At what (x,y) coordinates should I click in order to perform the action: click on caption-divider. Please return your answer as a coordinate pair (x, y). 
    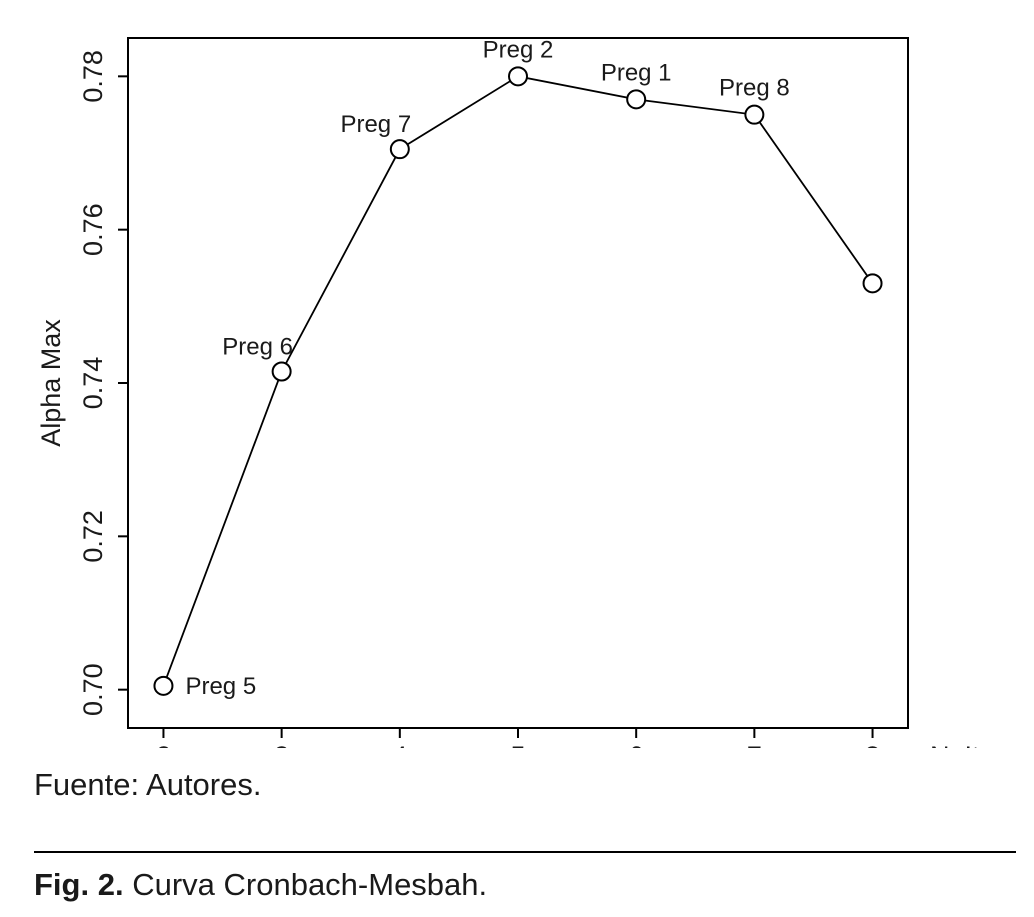
    Looking at the image, I should click on (525, 852).